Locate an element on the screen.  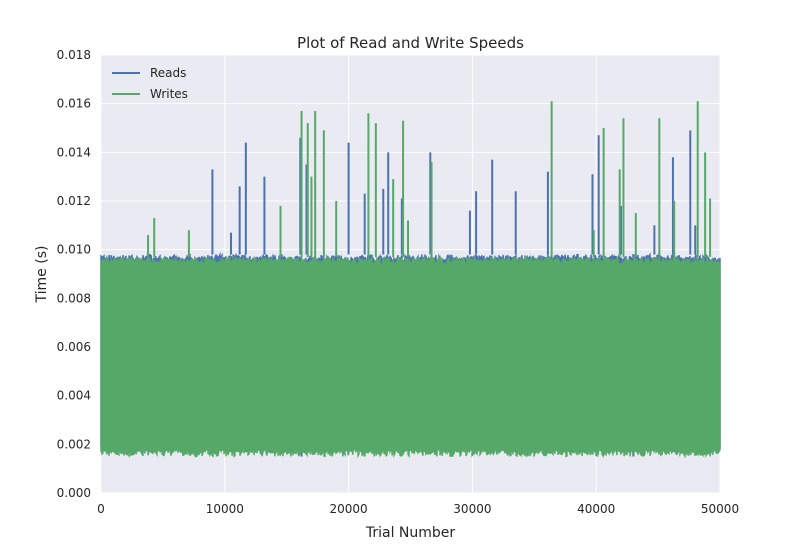
y-tick-label: 0.010 is located at coordinates (74, 250).